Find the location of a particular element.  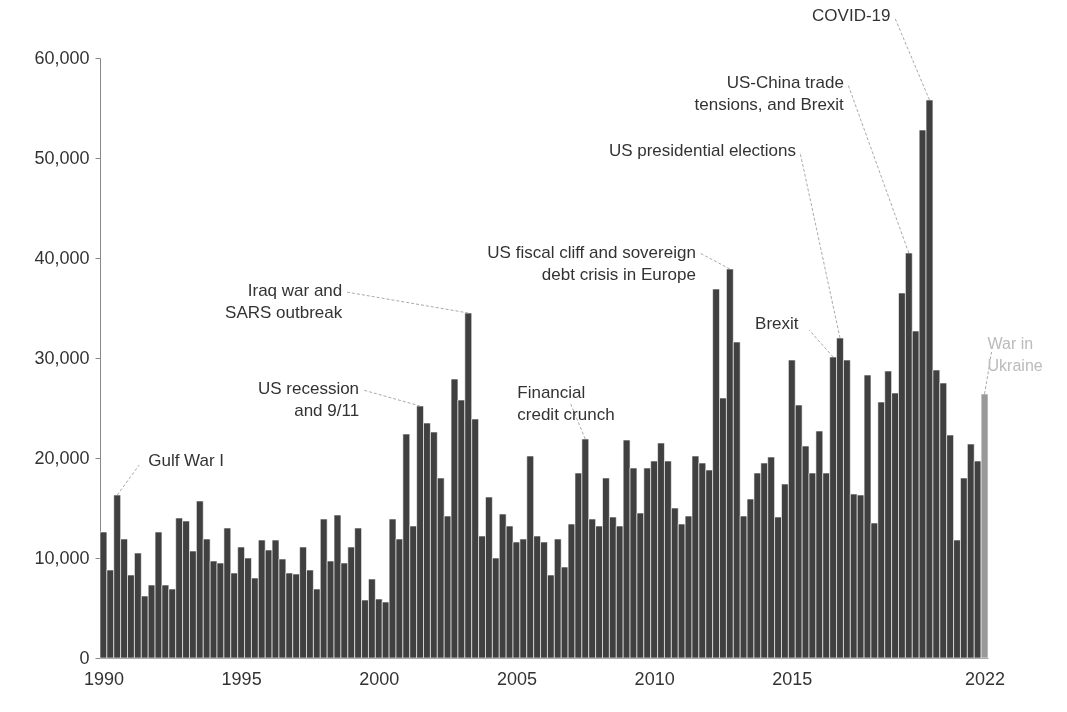

x-tick-label: 2000 is located at coordinates (379, 678).